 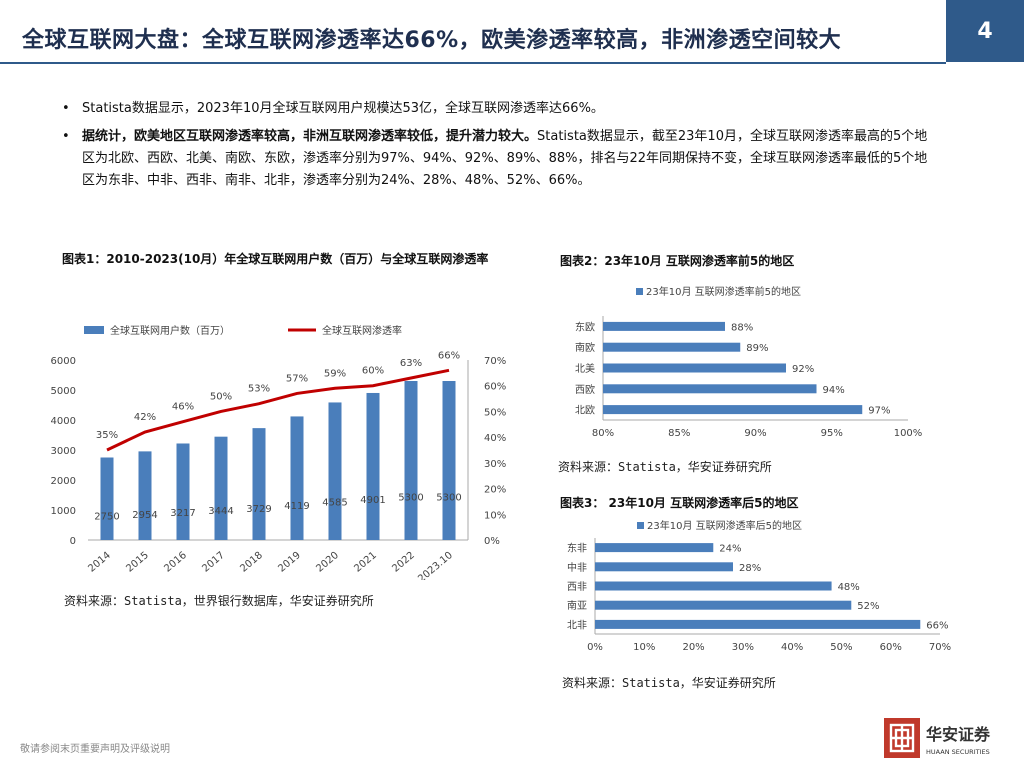 I want to click on bottom5-value-label: 52%, so click(x=868, y=606).